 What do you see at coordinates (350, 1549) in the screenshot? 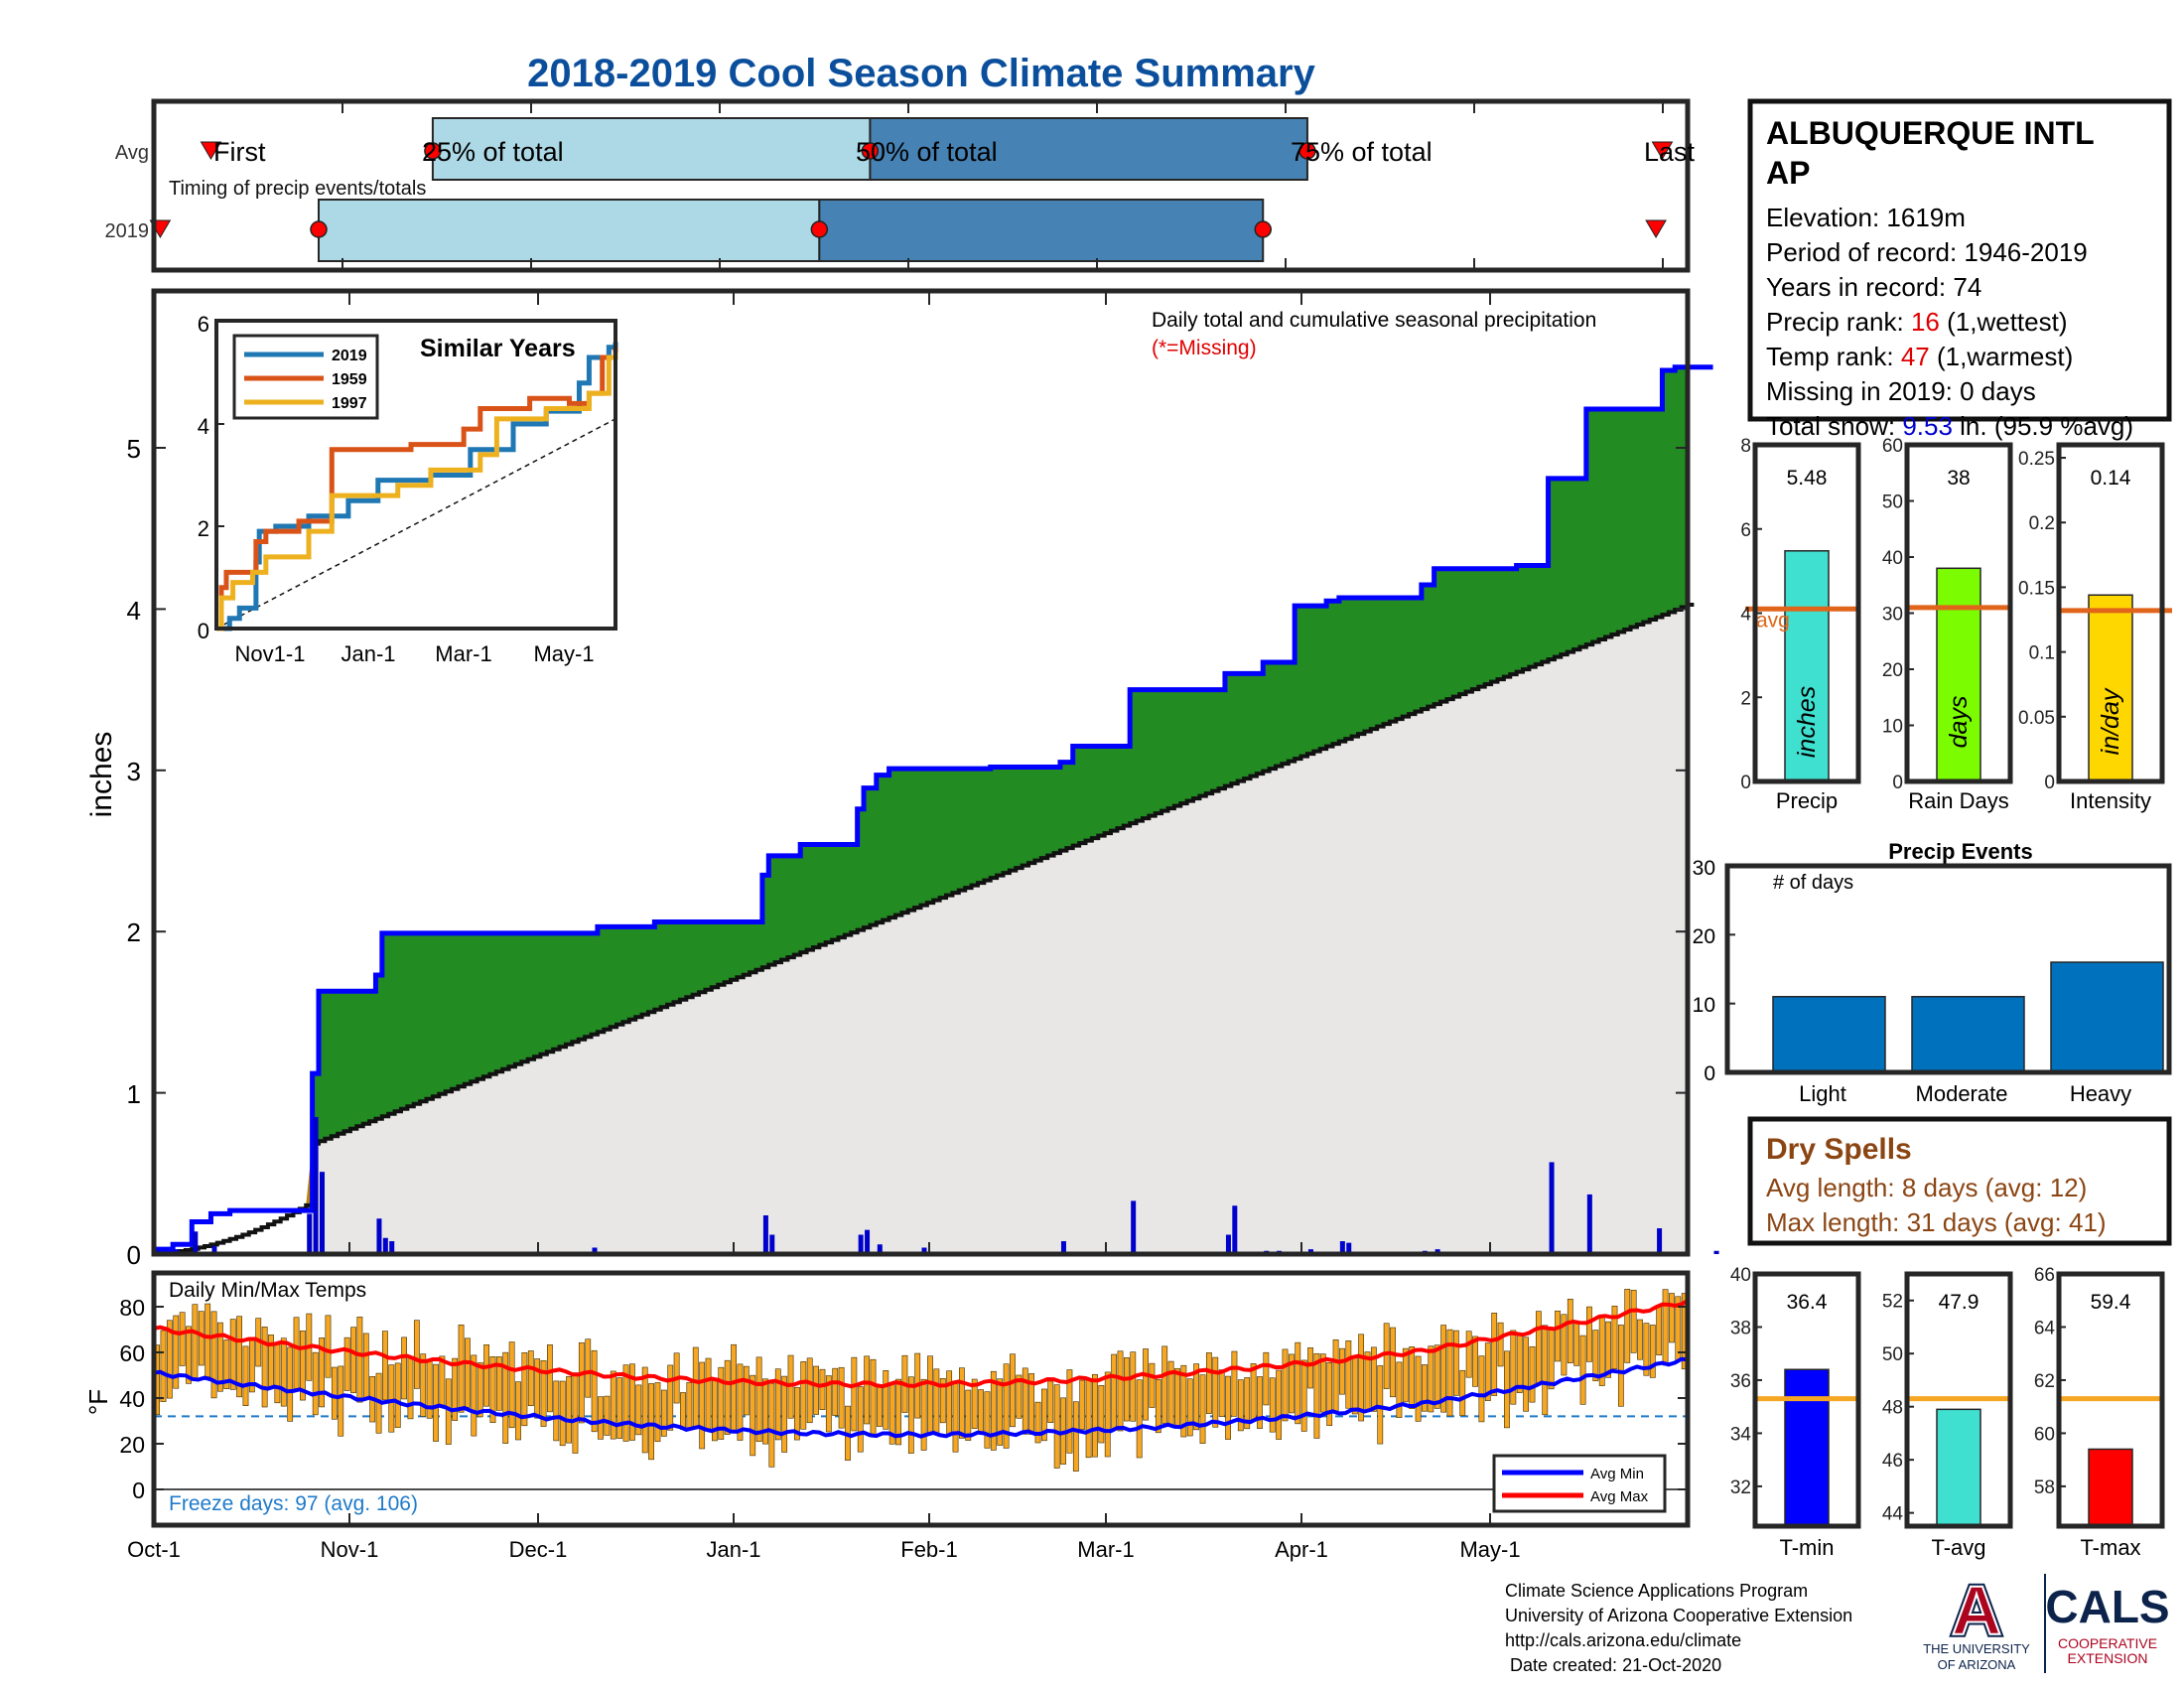
I see `month-label: Nov-1` at bounding box center [350, 1549].